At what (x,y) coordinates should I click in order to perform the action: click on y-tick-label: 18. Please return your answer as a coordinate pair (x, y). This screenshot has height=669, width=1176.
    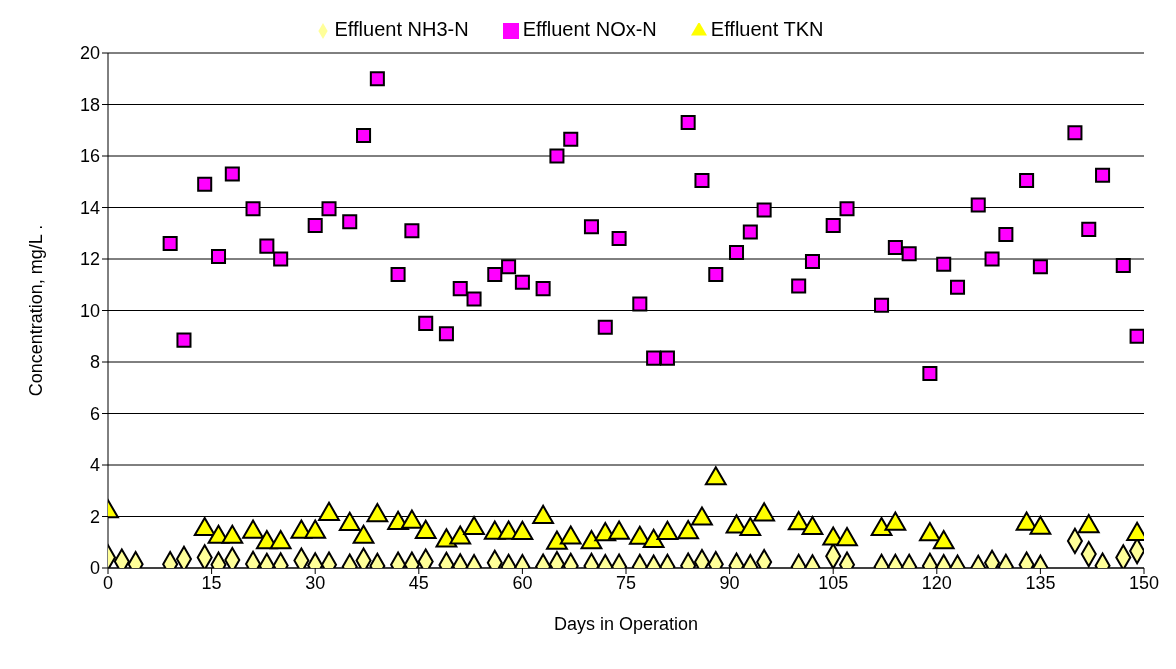
    Looking at the image, I should click on (89, 104).